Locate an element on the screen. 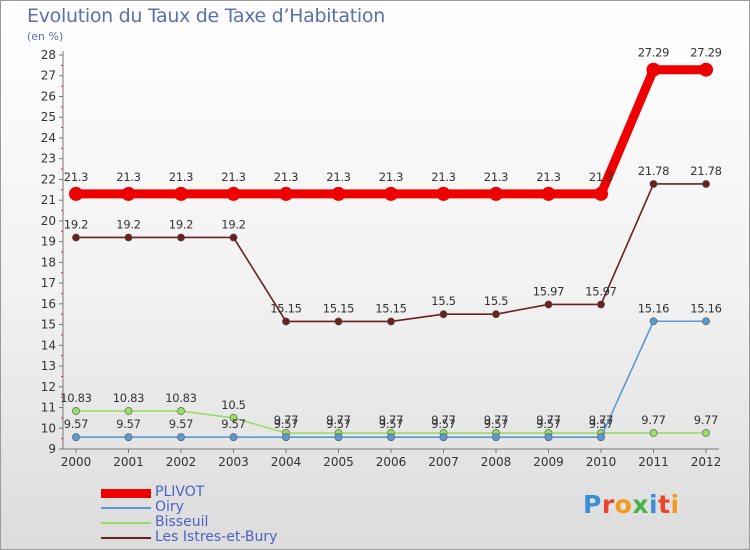  y-tick-label: 17 is located at coordinates (48, 283).